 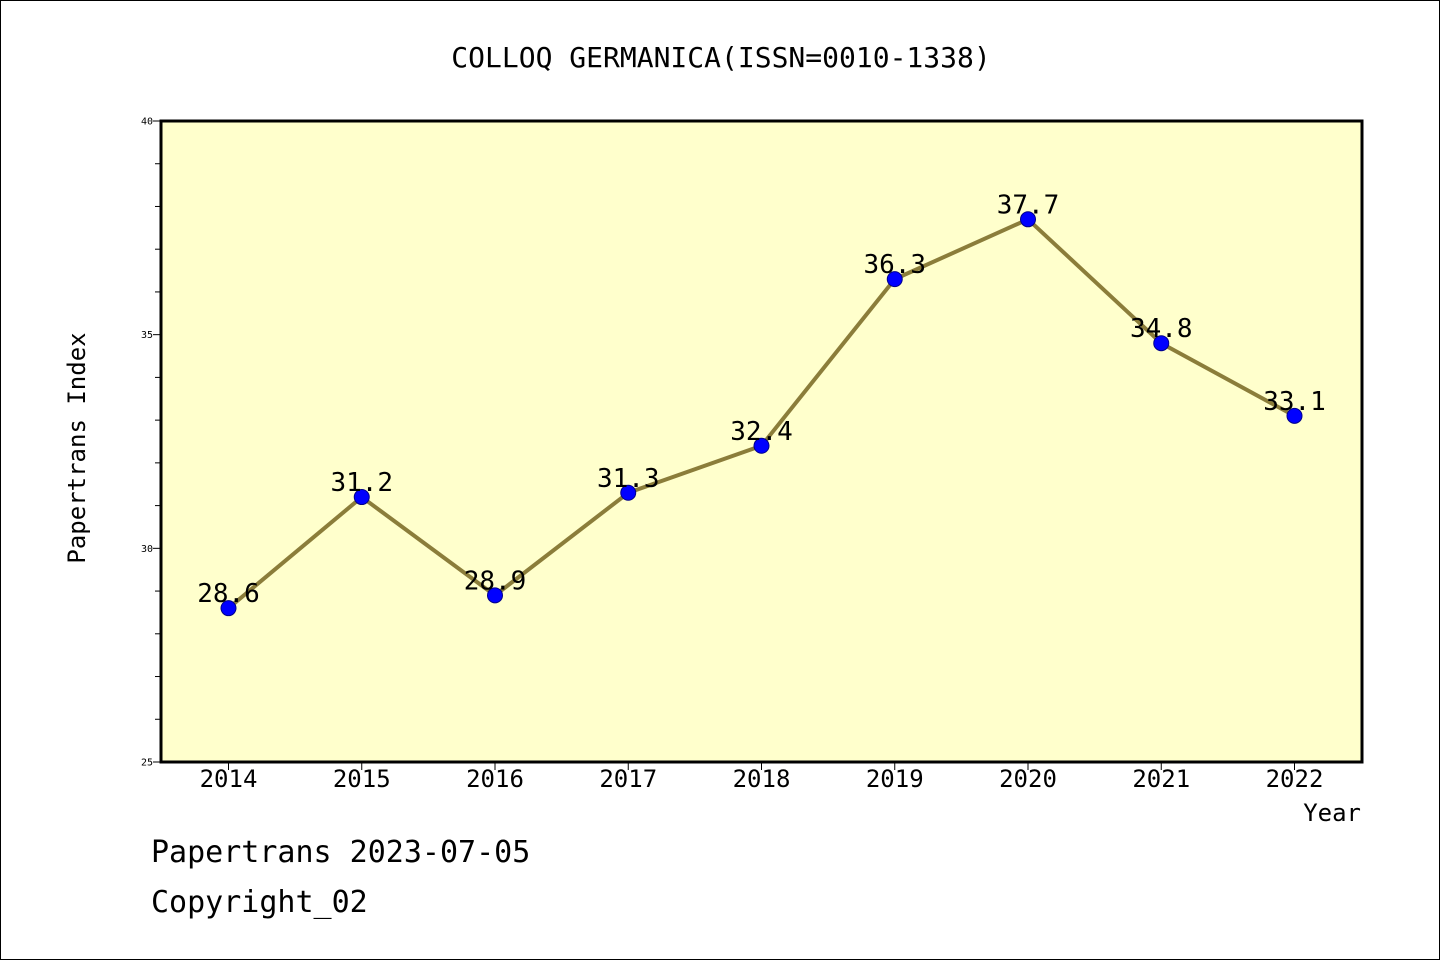 I want to click on data-label: 32.4, so click(x=761, y=432).